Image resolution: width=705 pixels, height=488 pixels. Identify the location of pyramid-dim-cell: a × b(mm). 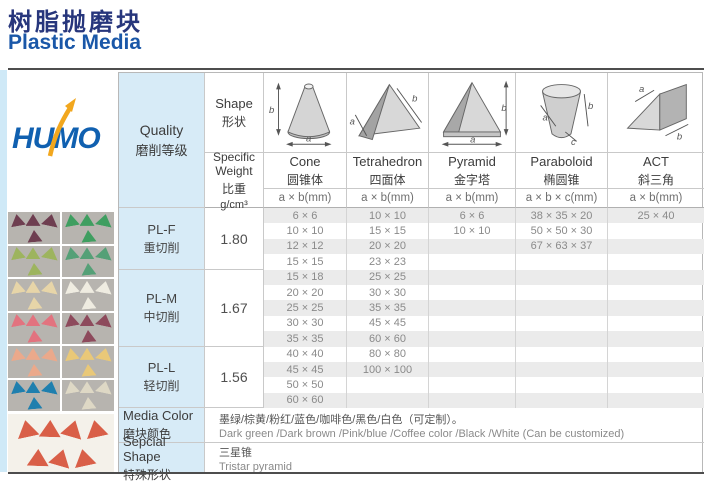
(472, 198).